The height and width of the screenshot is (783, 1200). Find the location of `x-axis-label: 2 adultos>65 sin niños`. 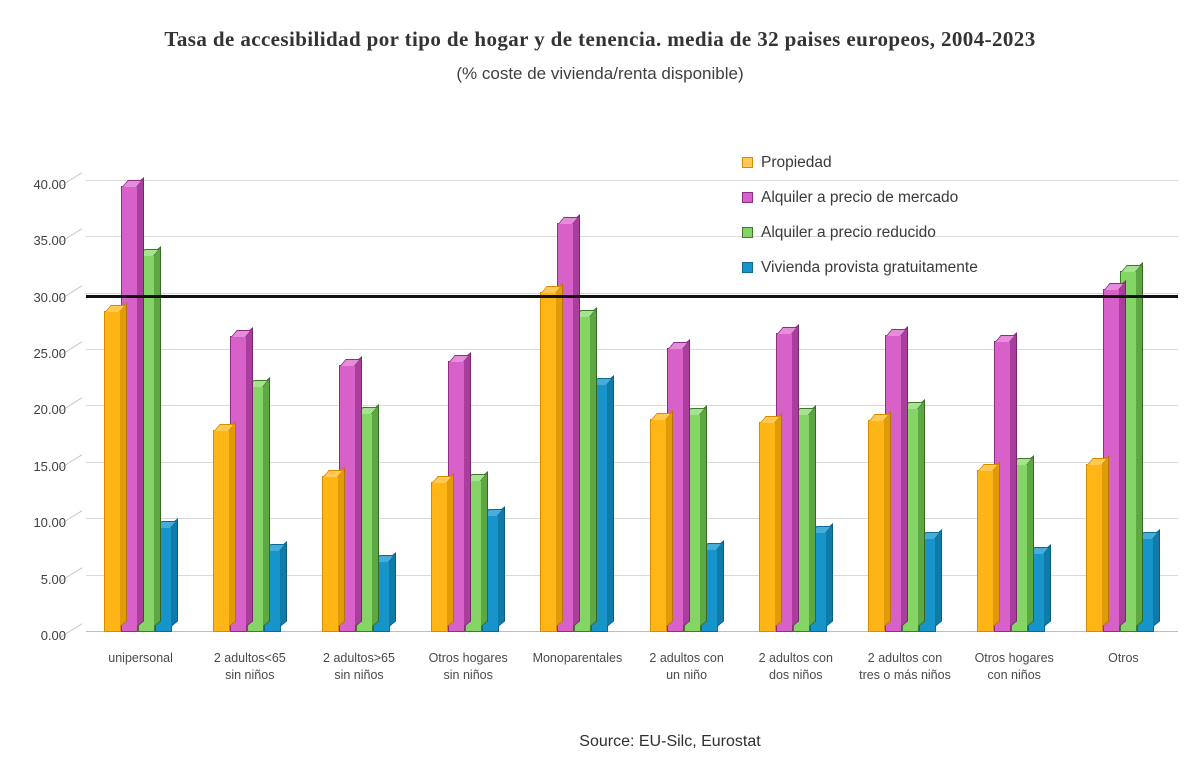

x-axis-label: 2 adultos>65 sin niños is located at coordinates (358, 667).